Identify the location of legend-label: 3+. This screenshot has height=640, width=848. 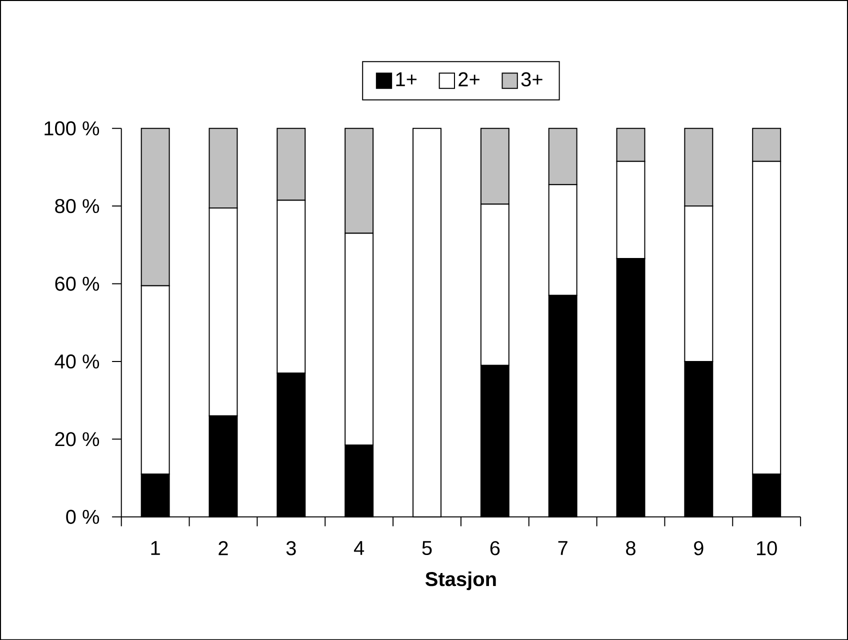
(531, 79).